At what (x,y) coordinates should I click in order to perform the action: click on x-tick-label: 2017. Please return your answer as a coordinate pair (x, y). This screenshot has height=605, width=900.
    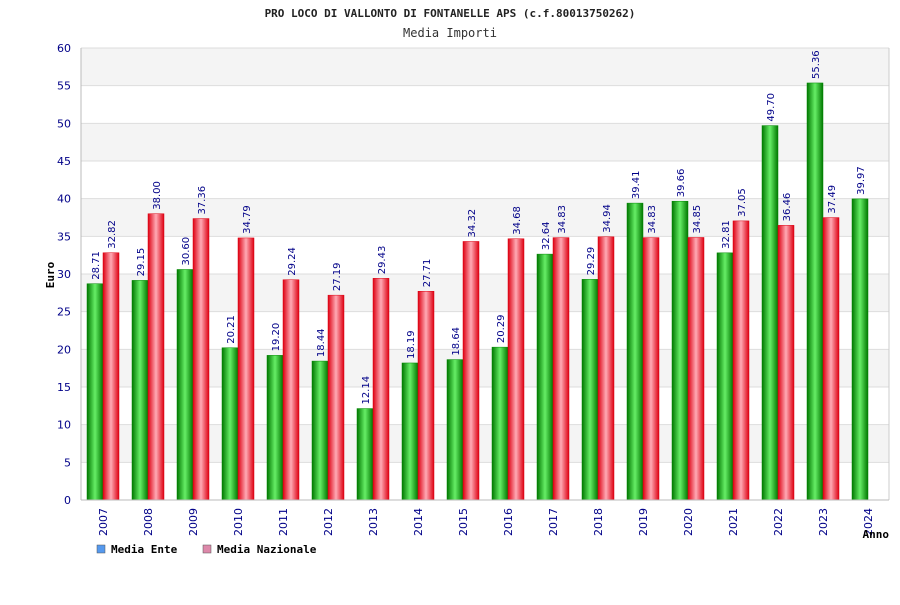
    Looking at the image, I should click on (553, 522).